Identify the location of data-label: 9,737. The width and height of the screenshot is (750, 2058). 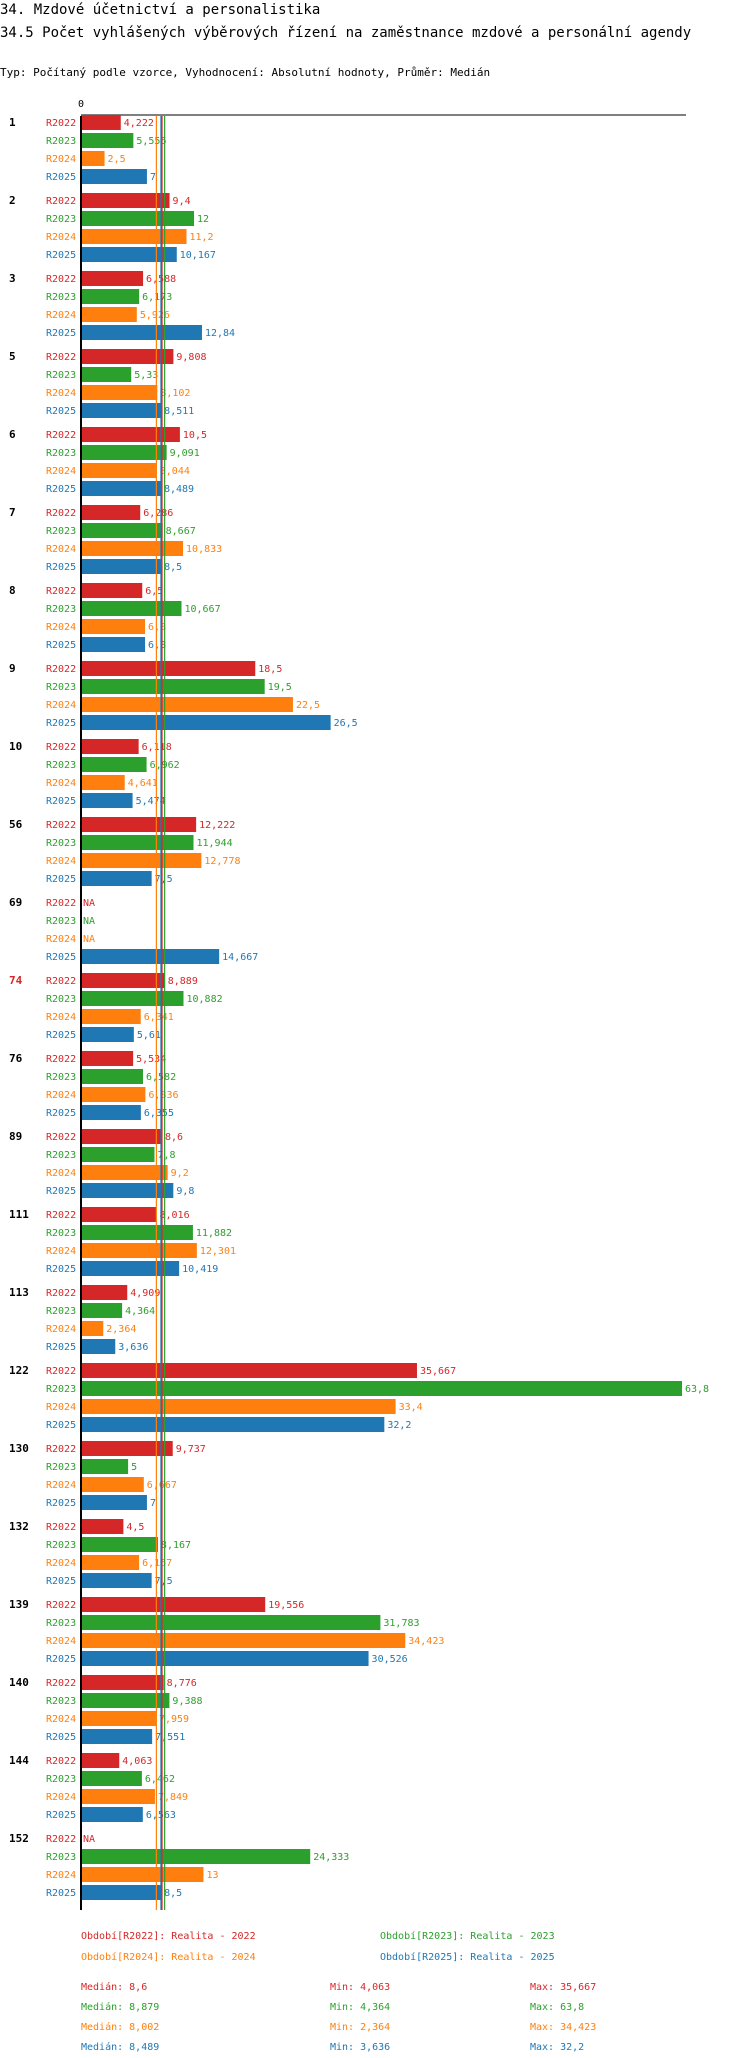
(191, 1449).